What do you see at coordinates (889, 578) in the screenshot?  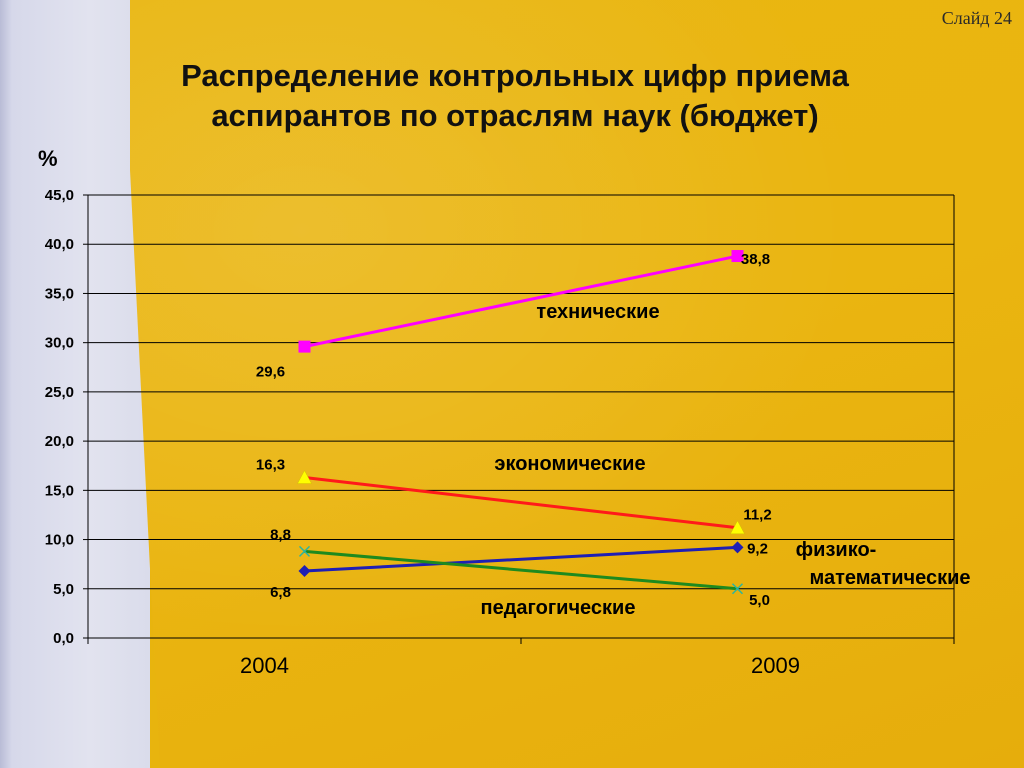 I see `series-label: математические` at bounding box center [889, 578].